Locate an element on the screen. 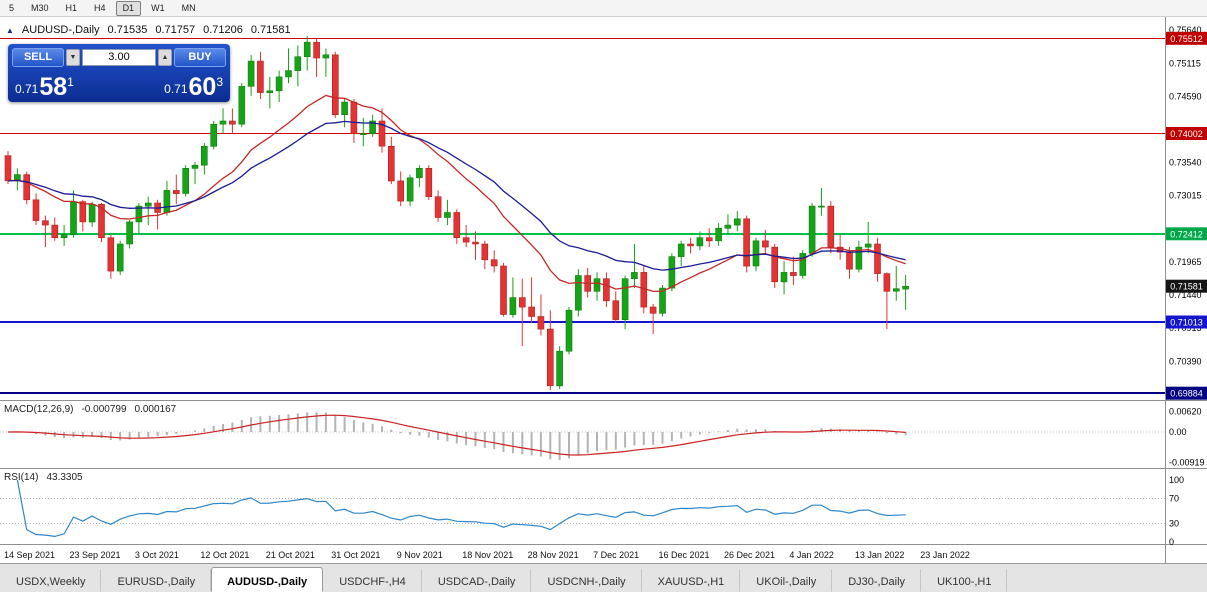  timeframe-button-h1: H1 is located at coordinates (71, 7).